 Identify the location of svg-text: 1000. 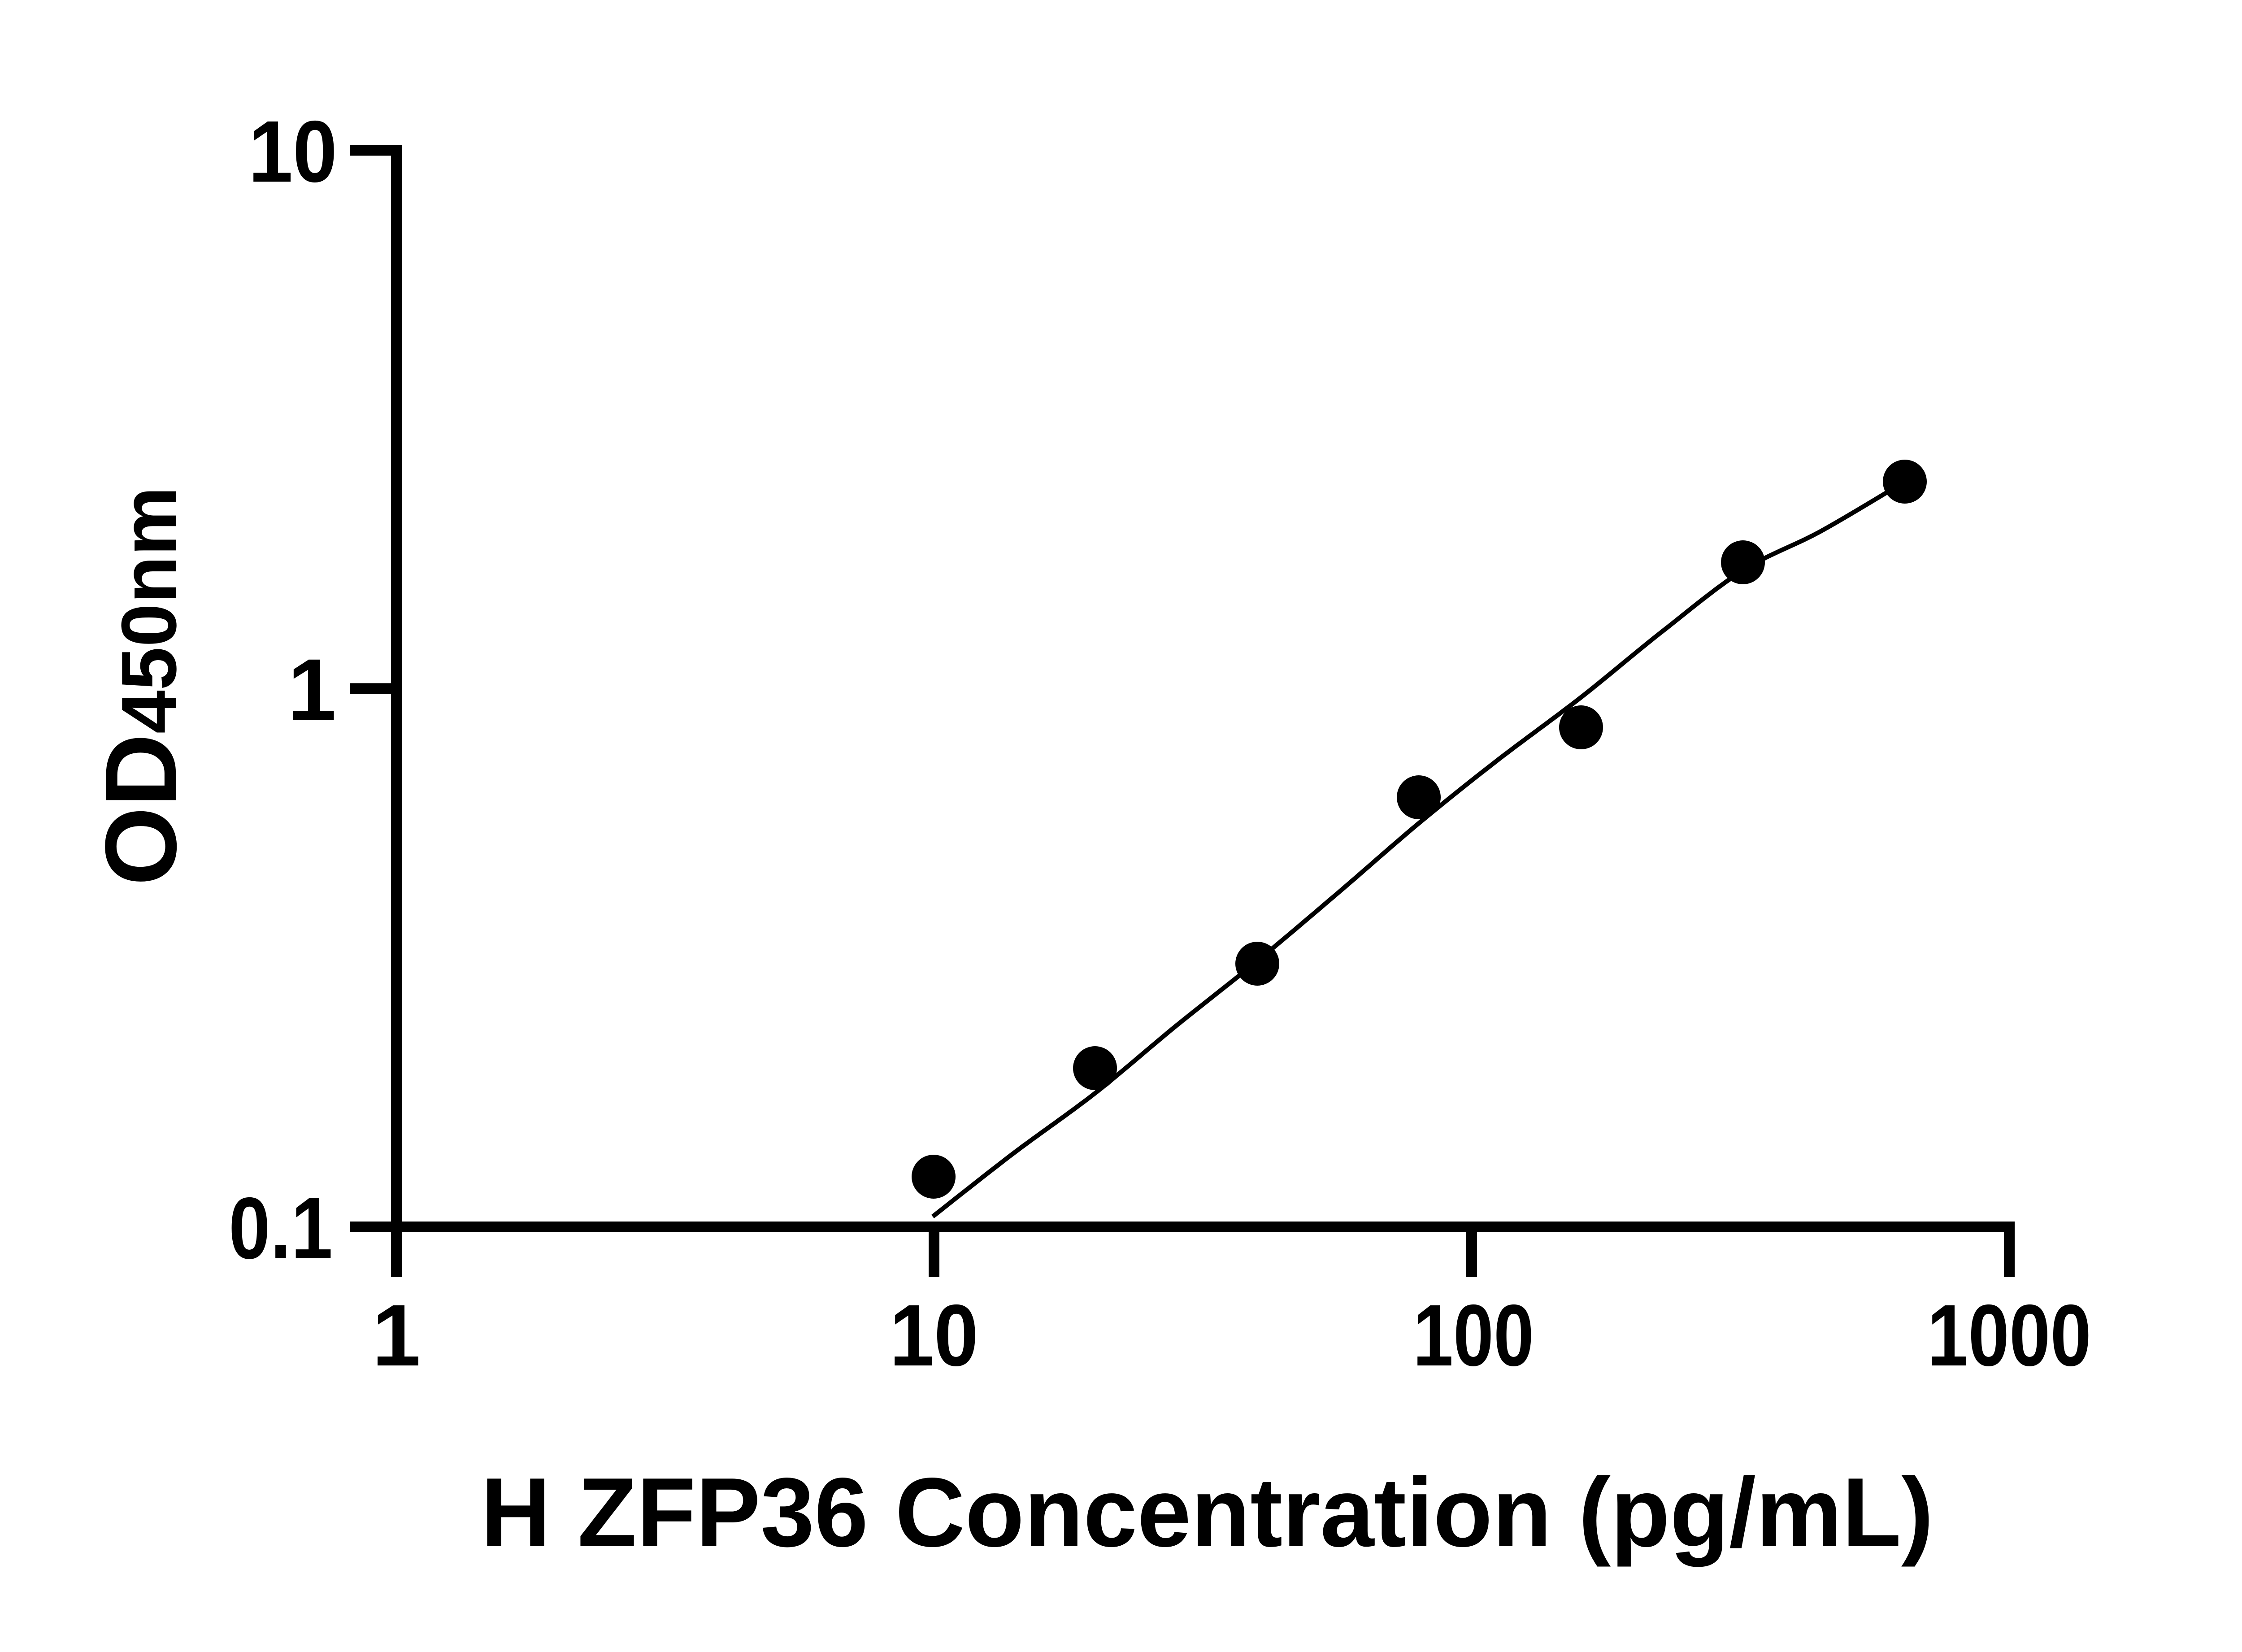
(2009, 1335).